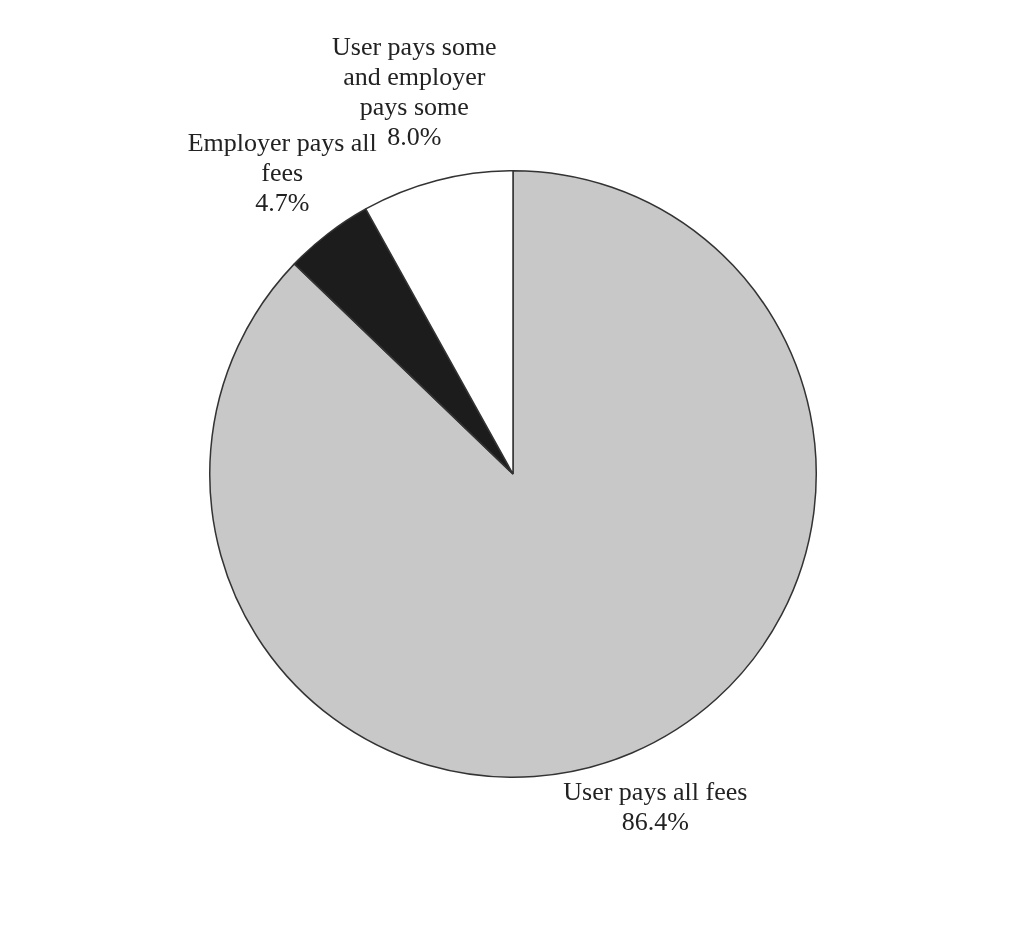  What do you see at coordinates (414, 137) in the screenshot?
I see `data-label: 8.0%` at bounding box center [414, 137].